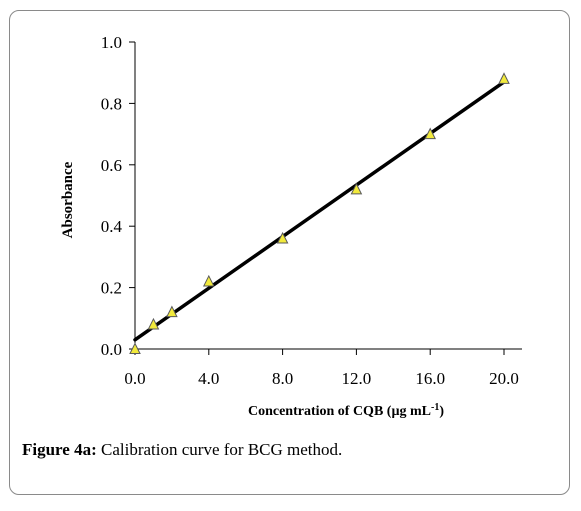 This screenshot has height=511, width=581. What do you see at coordinates (111, 165) in the screenshot?
I see `y-tick-label: 0.6` at bounding box center [111, 165].